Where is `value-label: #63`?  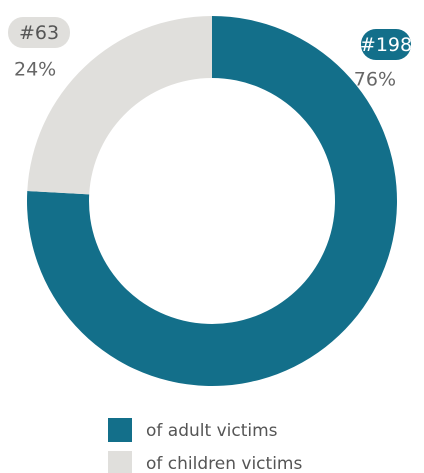 value-label: #63 is located at coordinates (39, 33).